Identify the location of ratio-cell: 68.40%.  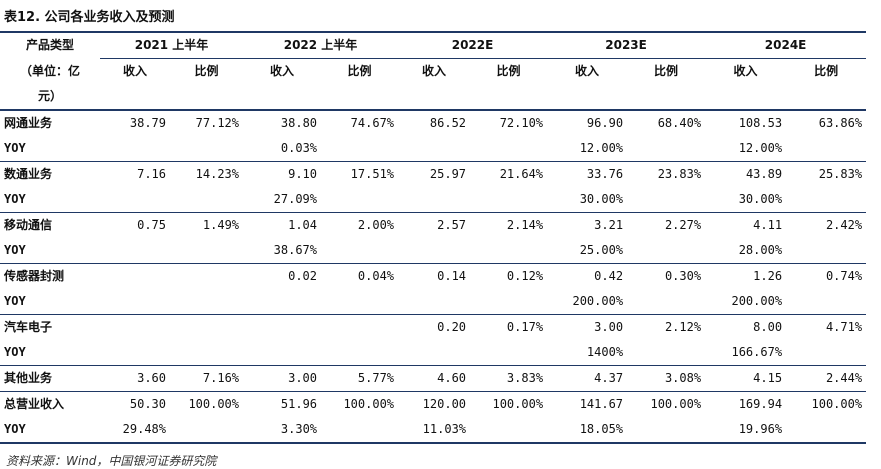
(679, 123).